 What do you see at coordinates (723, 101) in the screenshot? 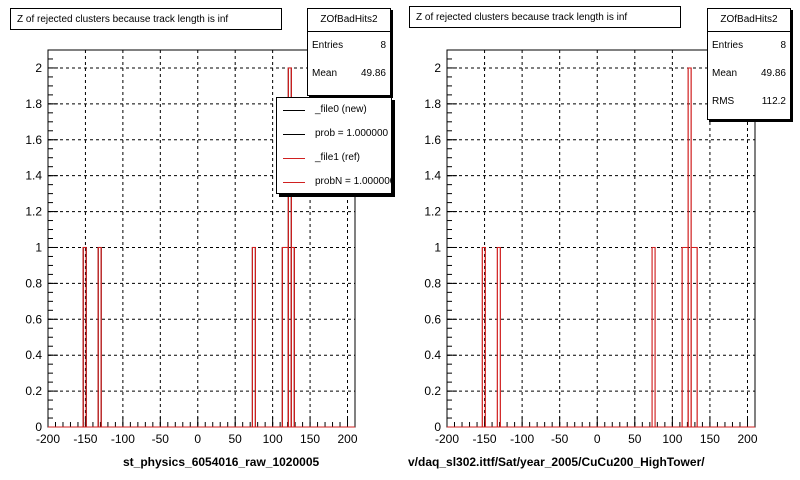
I see `right-stats-rms-label: RMS` at bounding box center [723, 101].